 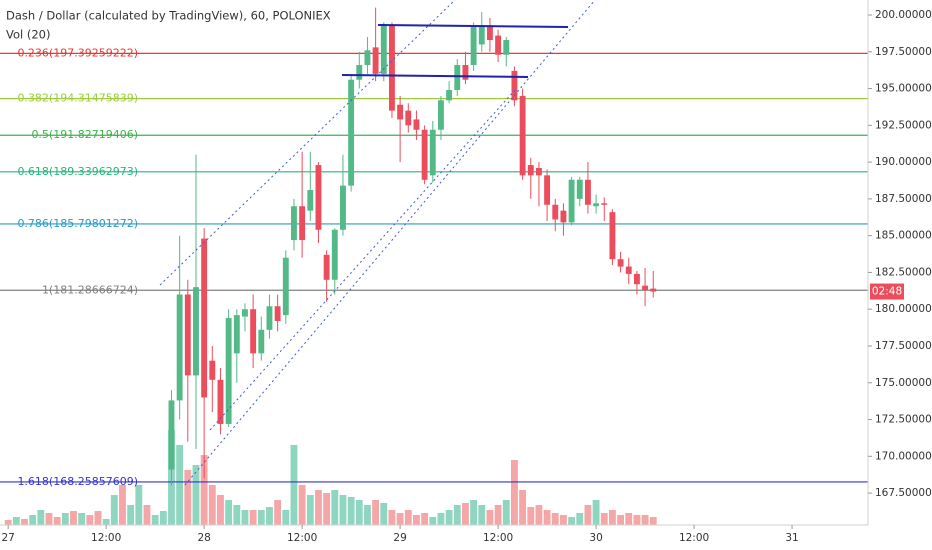 What do you see at coordinates (903, 420) in the screenshot?
I see `y-tick-label: 172.50000000` at bounding box center [903, 420].